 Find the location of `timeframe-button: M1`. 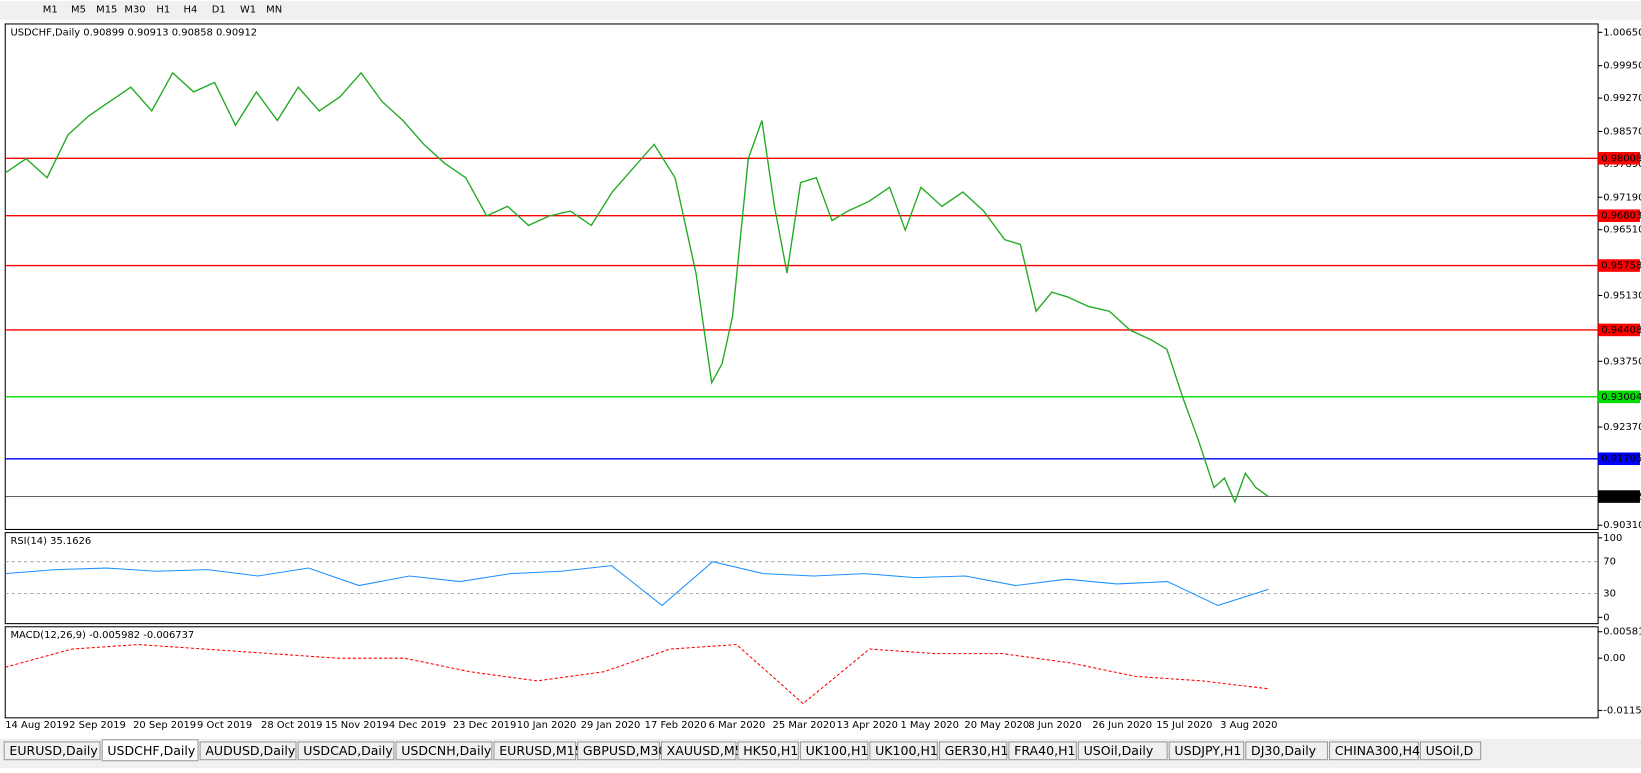

timeframe-button: M1 is located at coordinates (50, 9).